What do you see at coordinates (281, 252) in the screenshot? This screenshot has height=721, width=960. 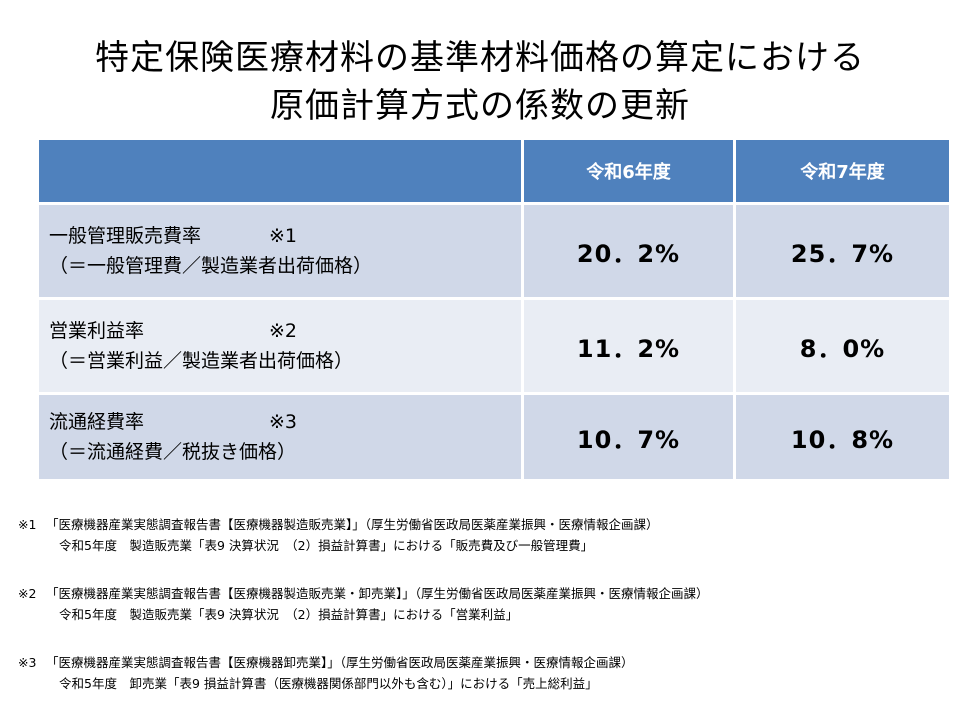 I see `row-label: 一般管理販売費率 ※1 （＝一般管理費／製造業者出荷価格）` at bounding box center [281, 252].